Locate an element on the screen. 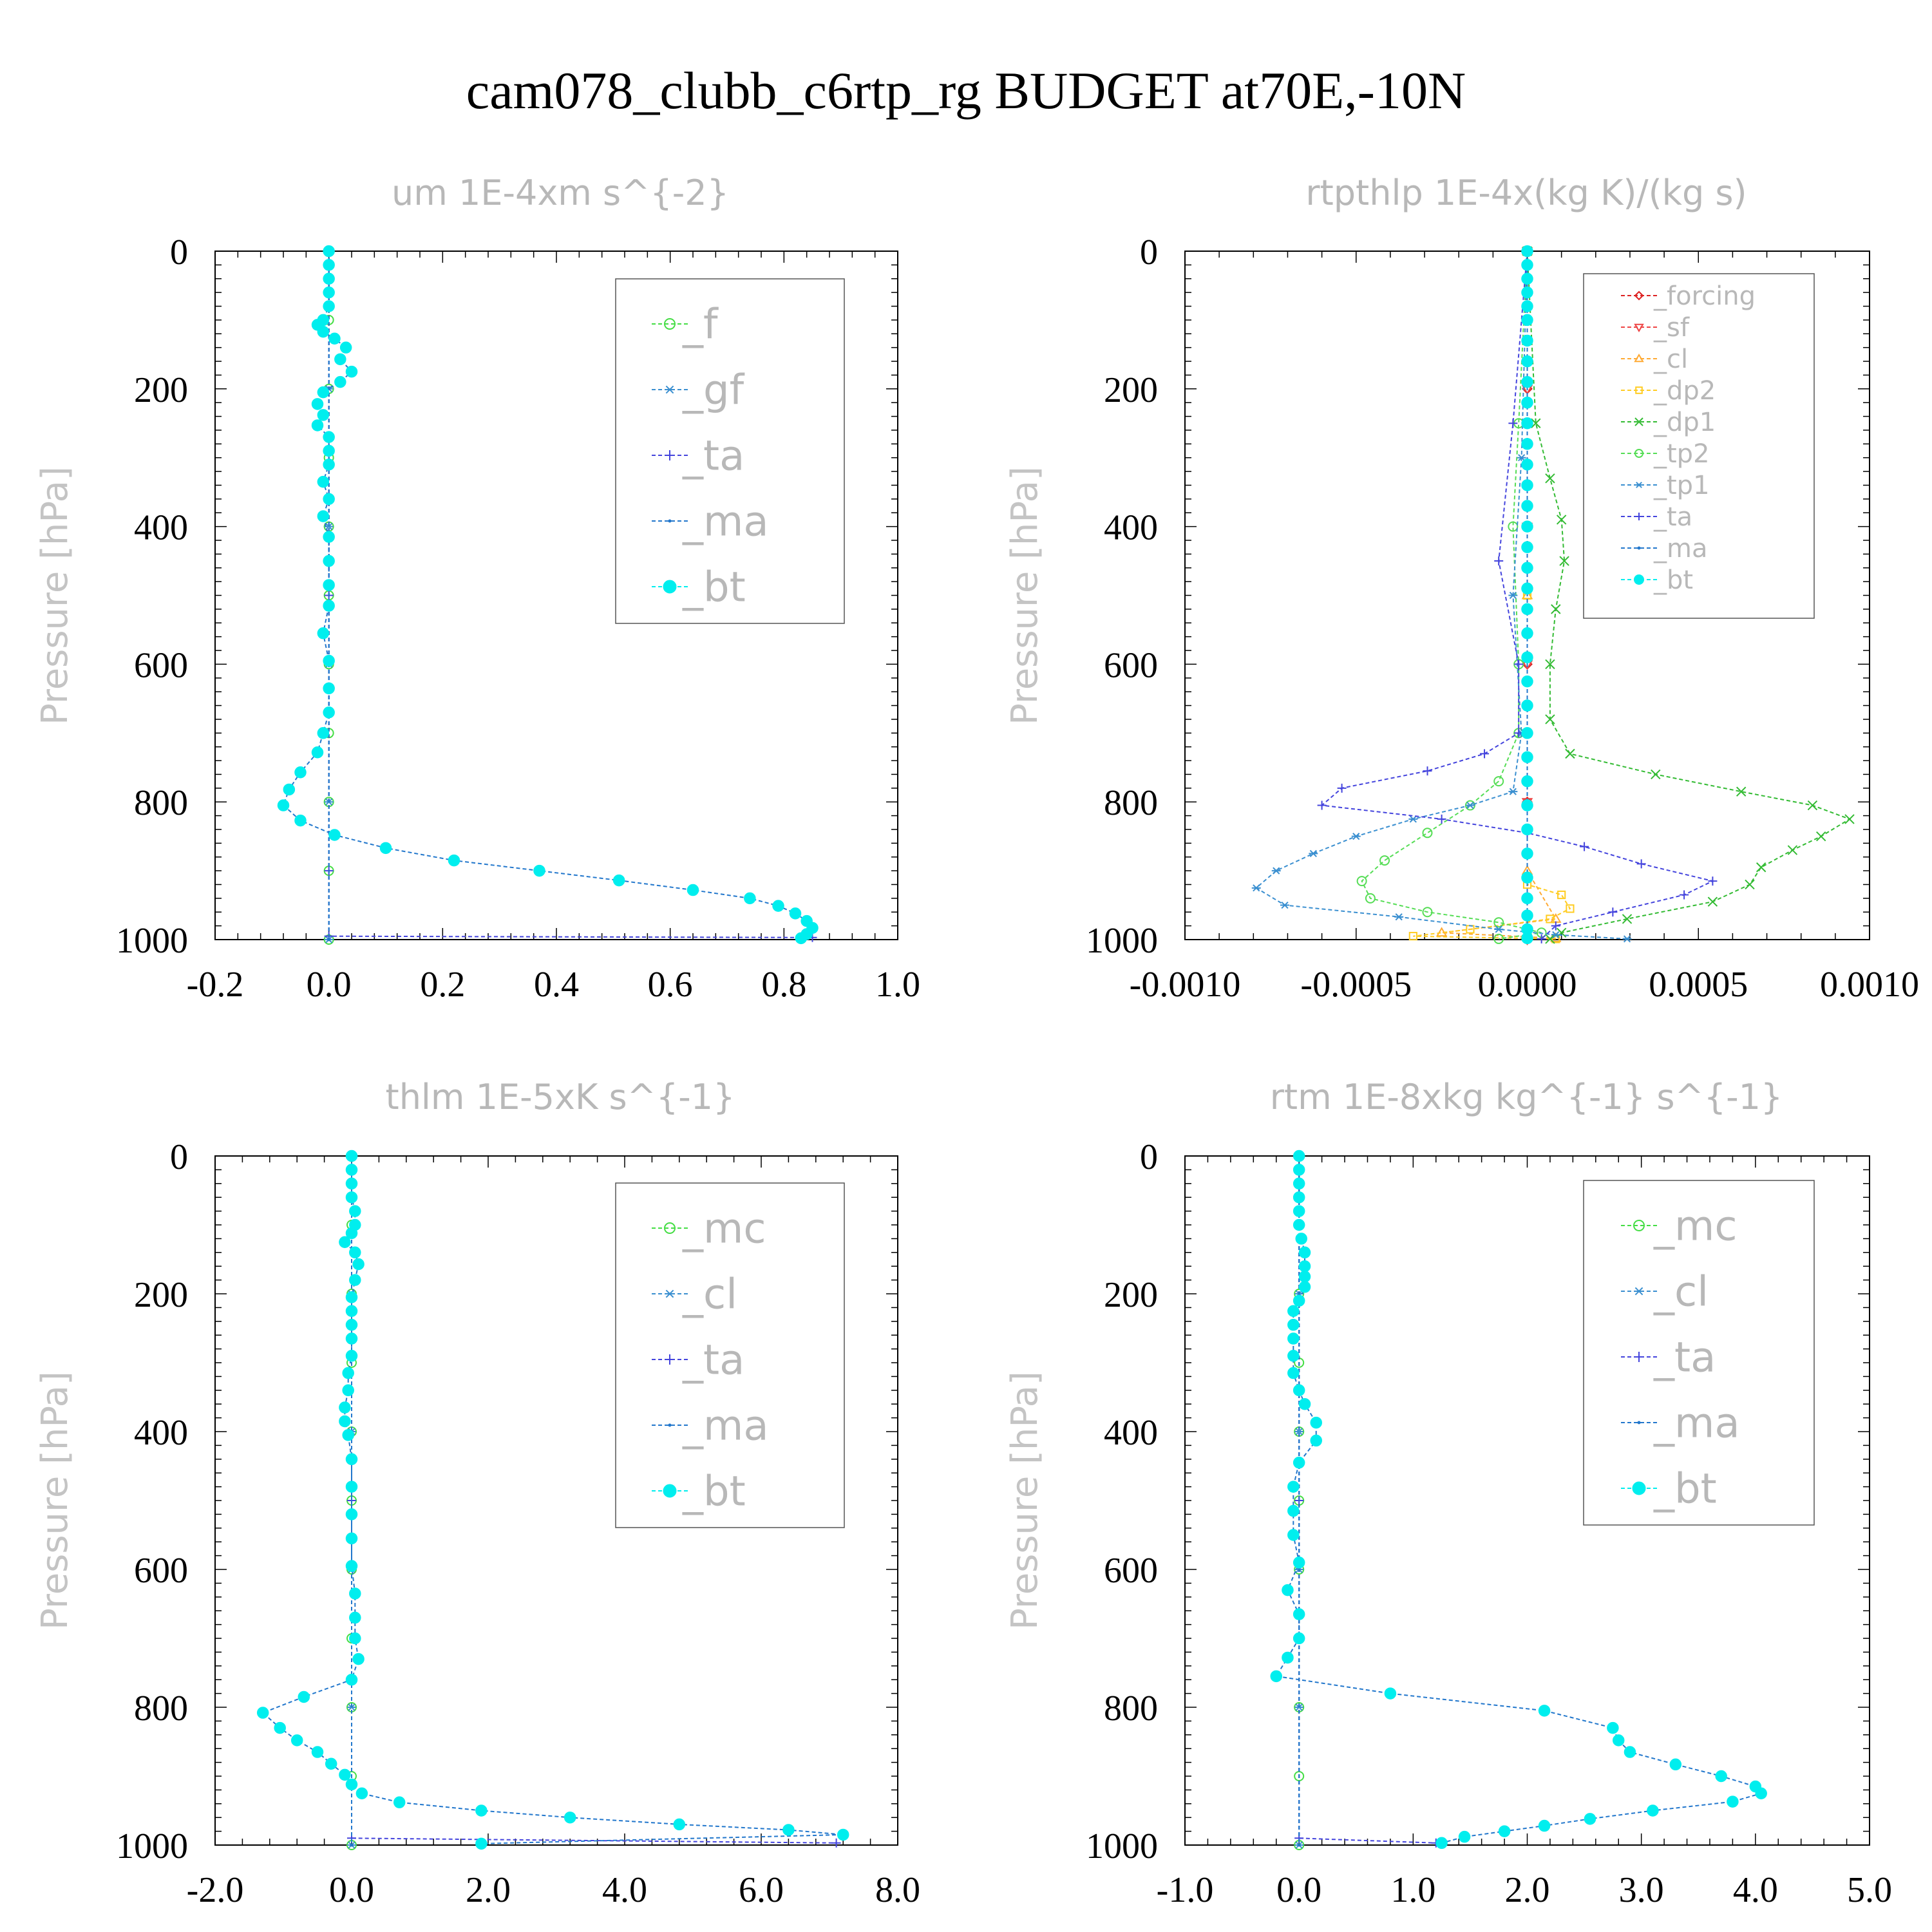 Image resolution: width=1932 pixels, height=1932 pixels. x-tick-label: 0.6 is located at coordinates (670, 985).